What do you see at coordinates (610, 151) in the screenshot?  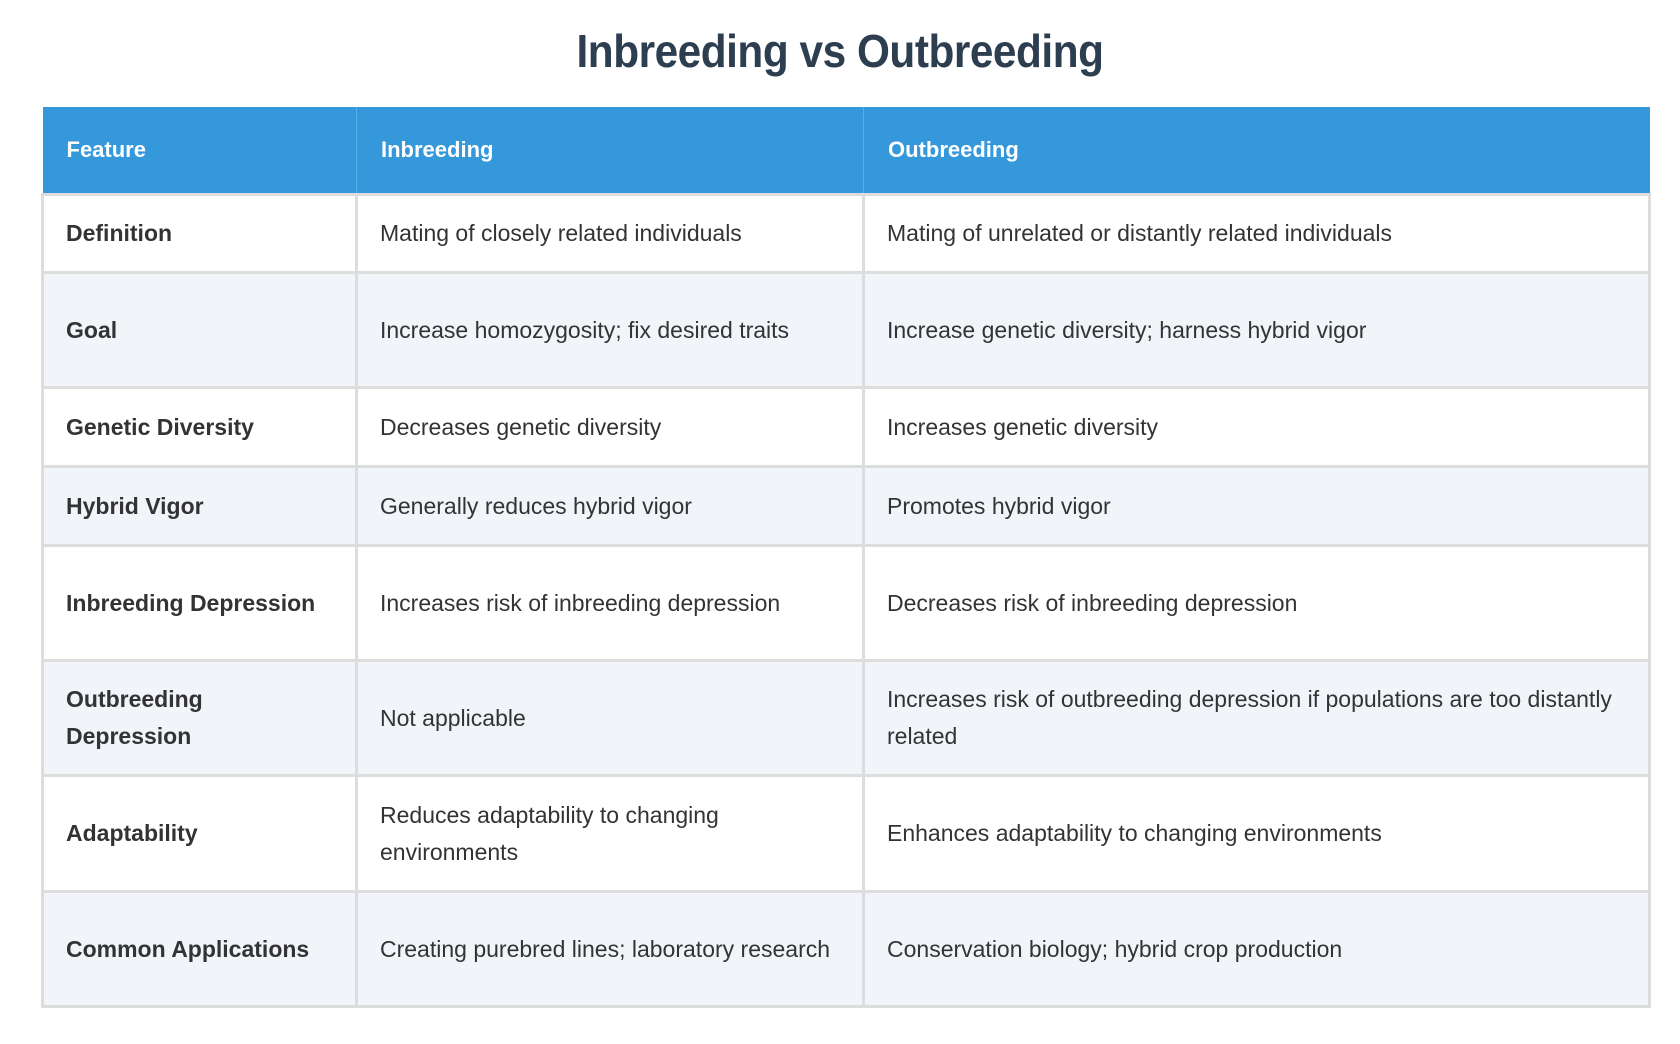 I see `header-inbreeding: Inbreeding` at bounding box center [610, 151].